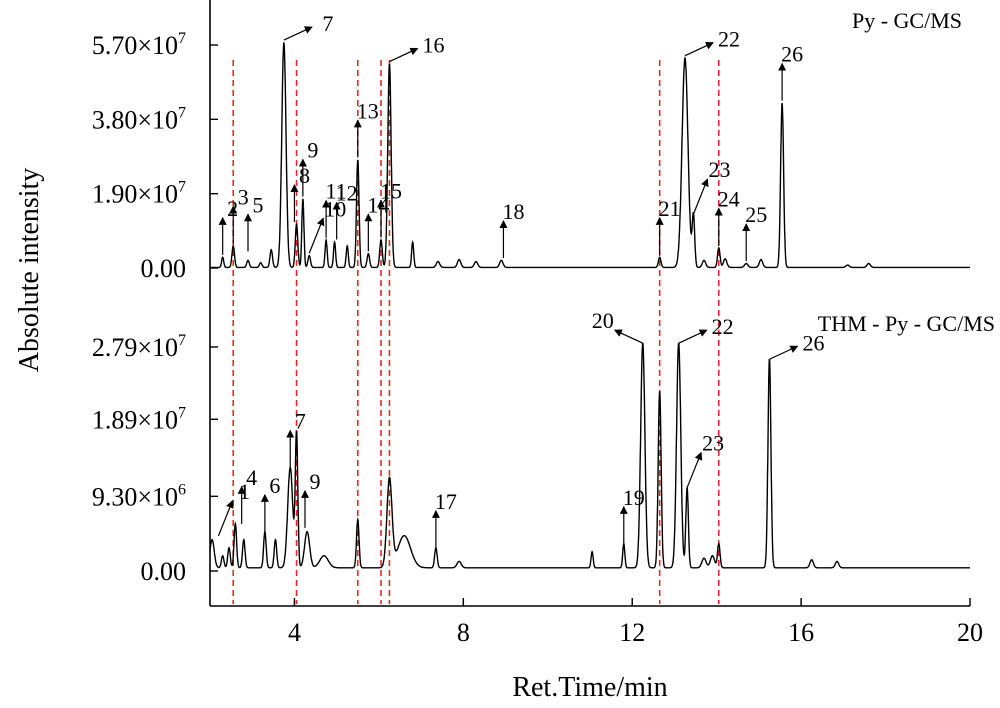  What do you see at coordinates (589, 687) in the screenshot?
I see `x-axis-title: Ret.Time/min` at bounding box center [589, 687].